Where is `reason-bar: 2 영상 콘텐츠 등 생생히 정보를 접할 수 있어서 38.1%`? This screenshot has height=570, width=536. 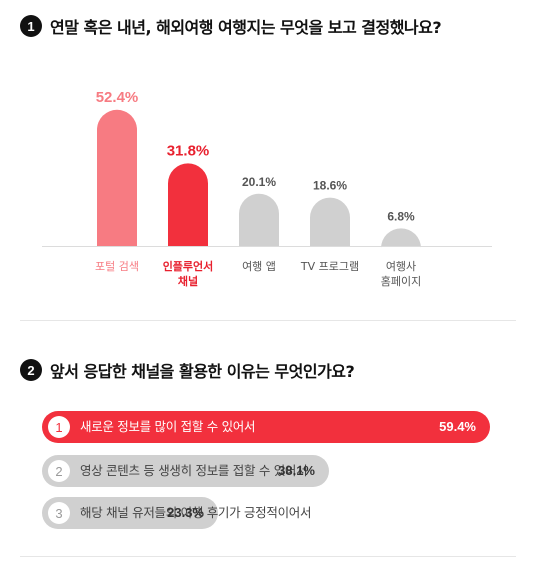 reason-bar: 2 영상 콘텐츠 등 생생히 정보를 접할 수 있어서 38.1% is located at coordinates (185, 471).